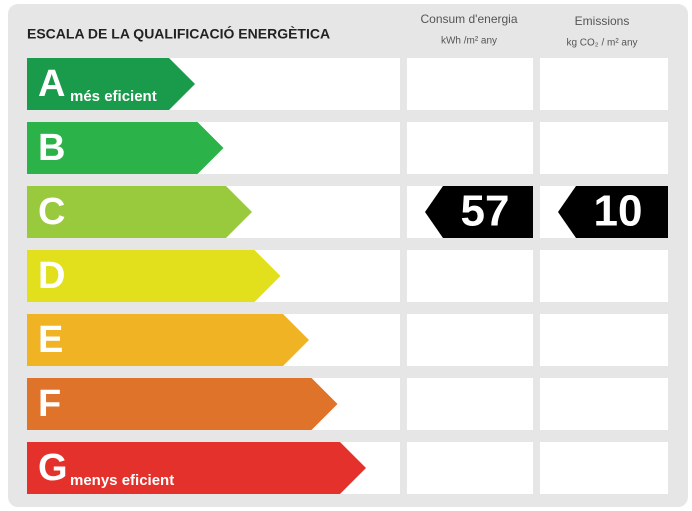 This screenshot has height=511, width=692. I want to click on class-letter: F, so click(49, 404).